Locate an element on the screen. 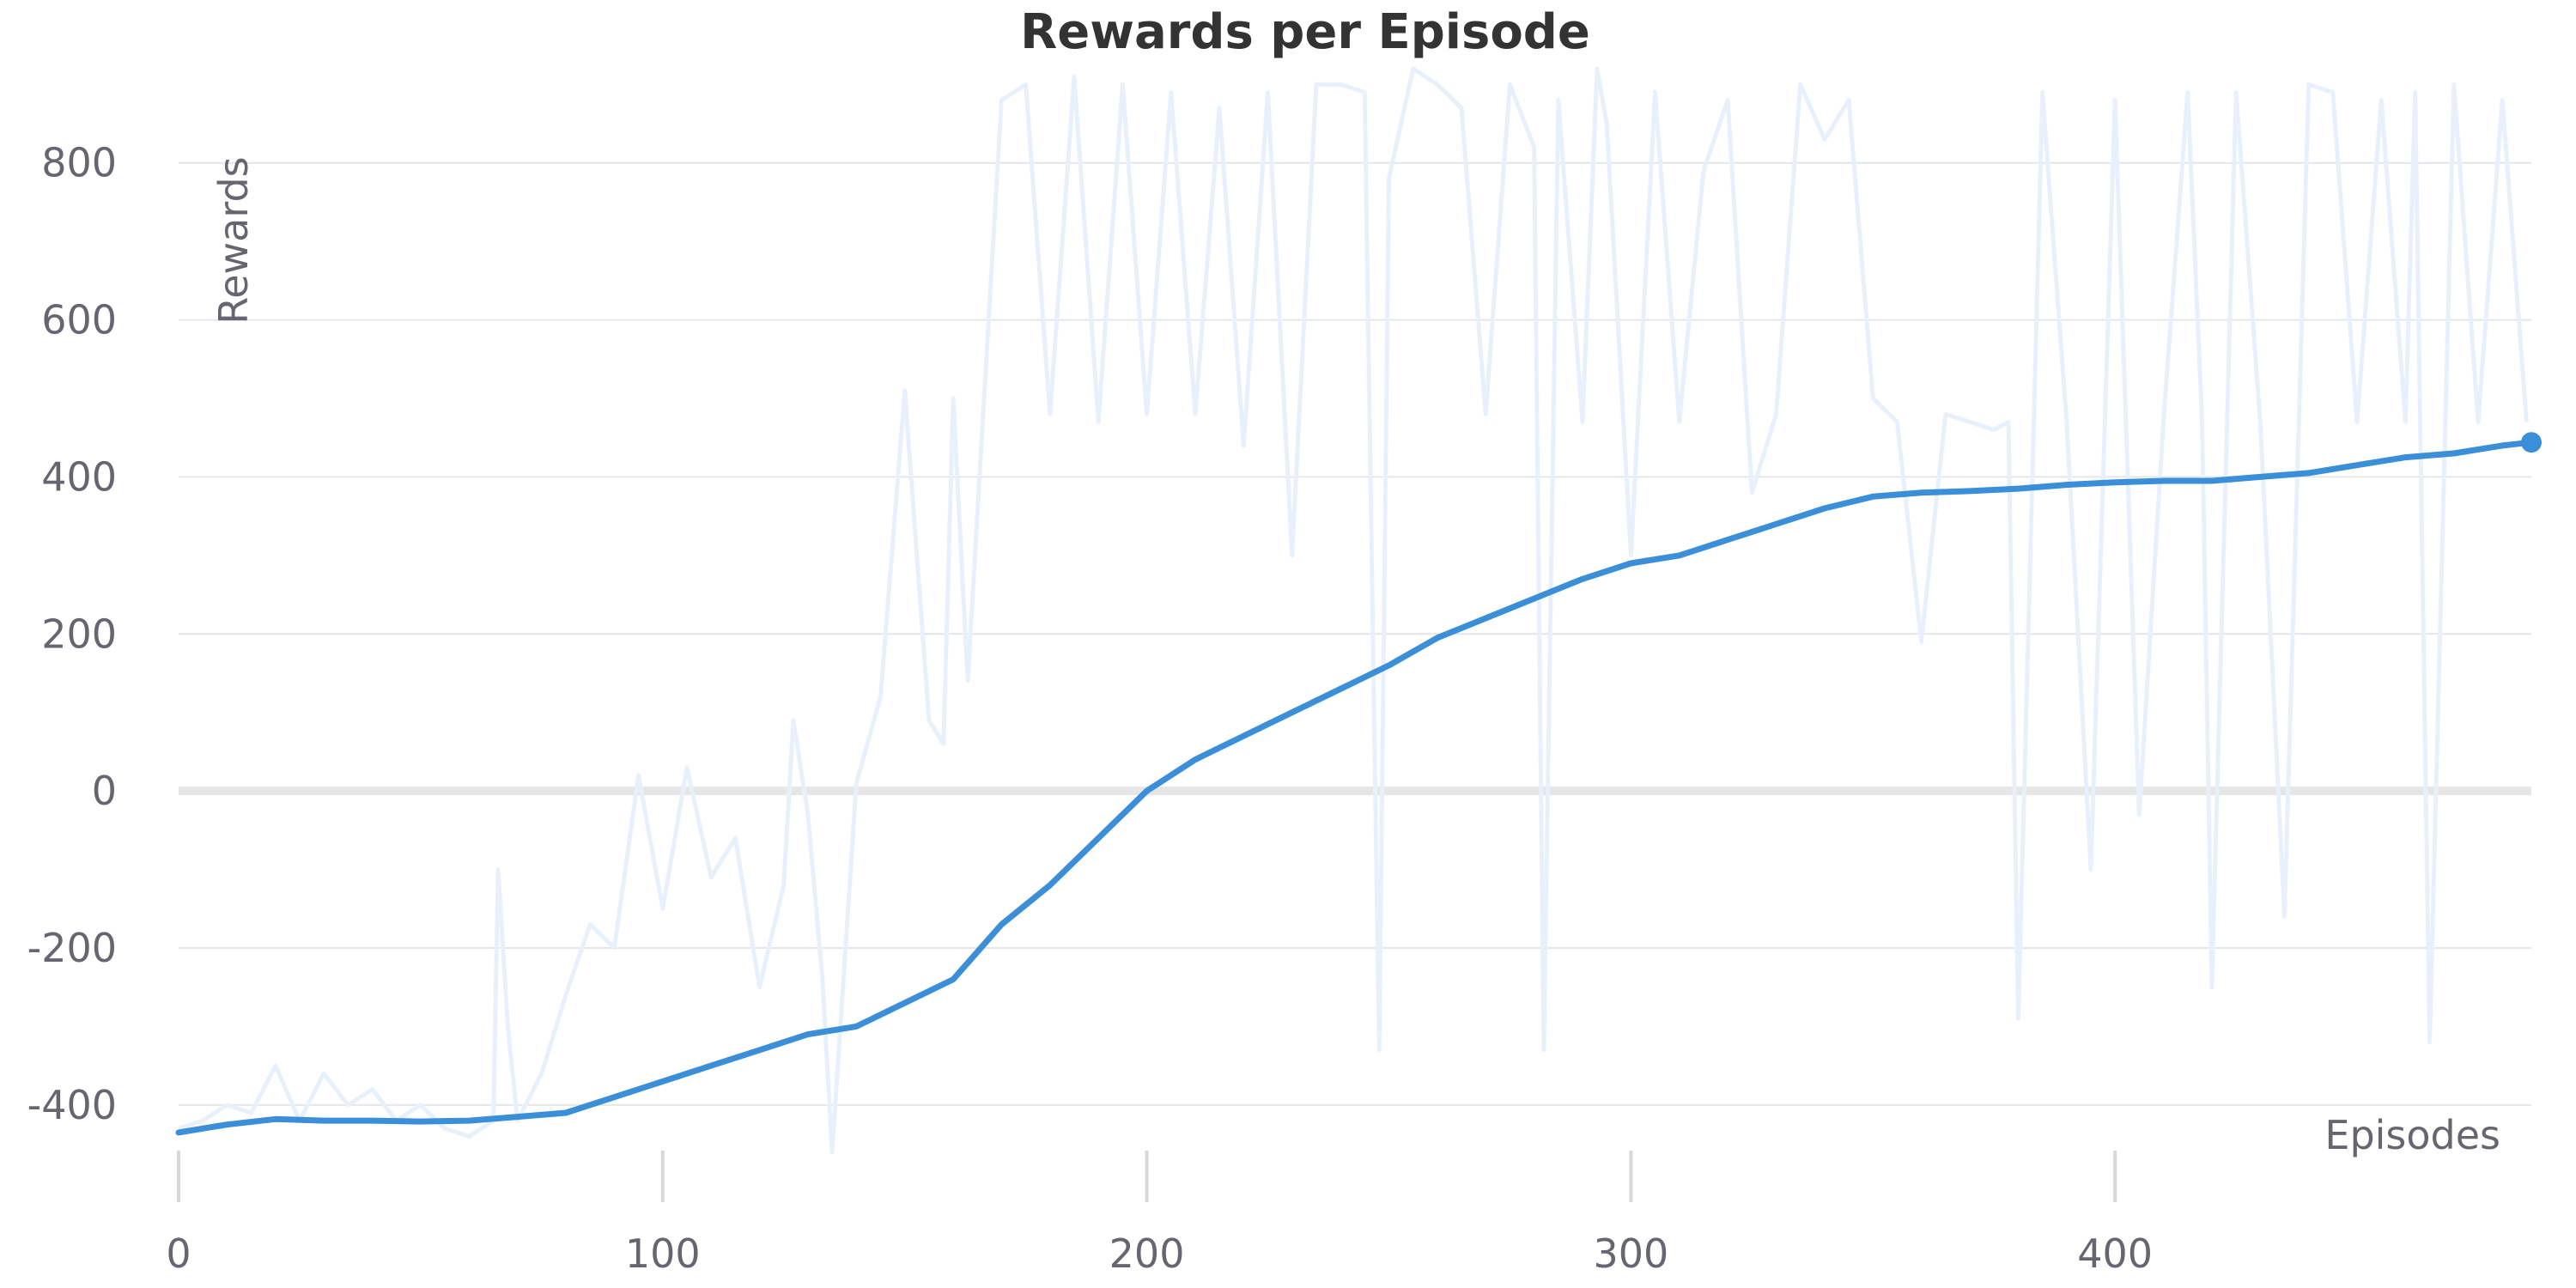  y-tick-label: -200 is located at coordinates (72, 948).